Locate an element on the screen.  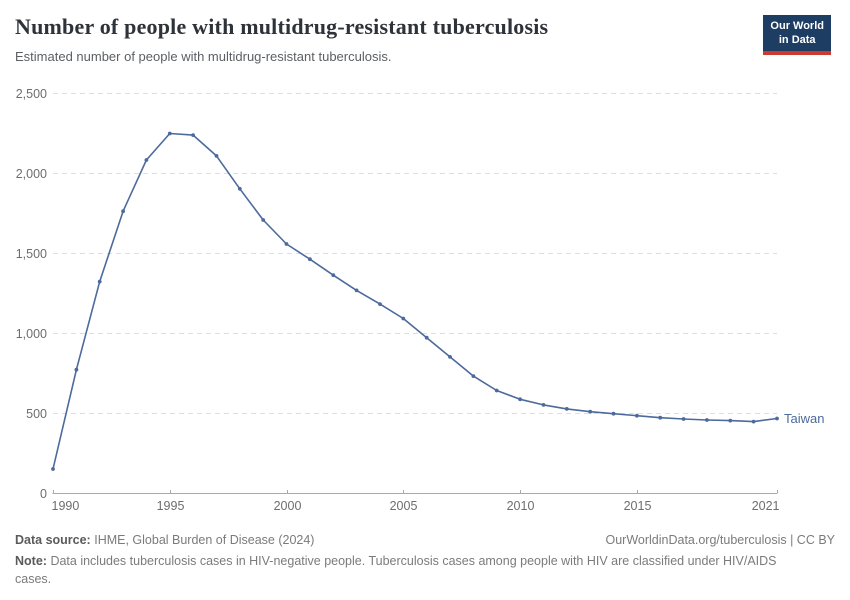
footer-link: OurWorldinData.org/tuberculosis | CC BY is located at coordinates (720, 540).